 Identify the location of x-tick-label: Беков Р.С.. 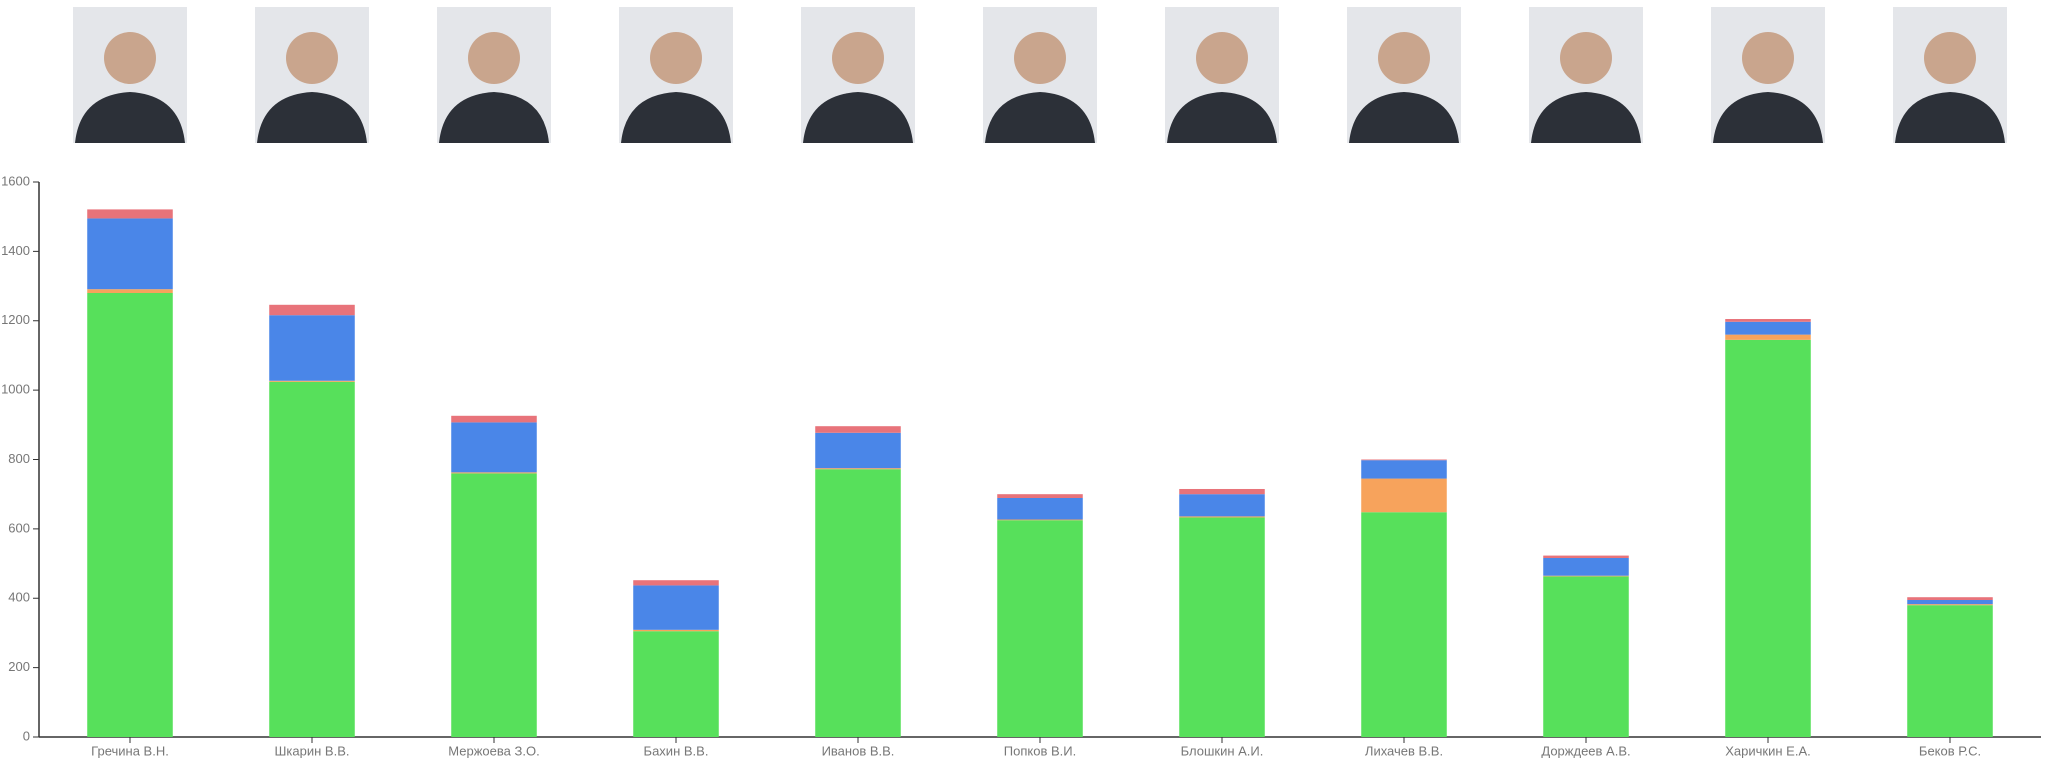
(1950, 750).